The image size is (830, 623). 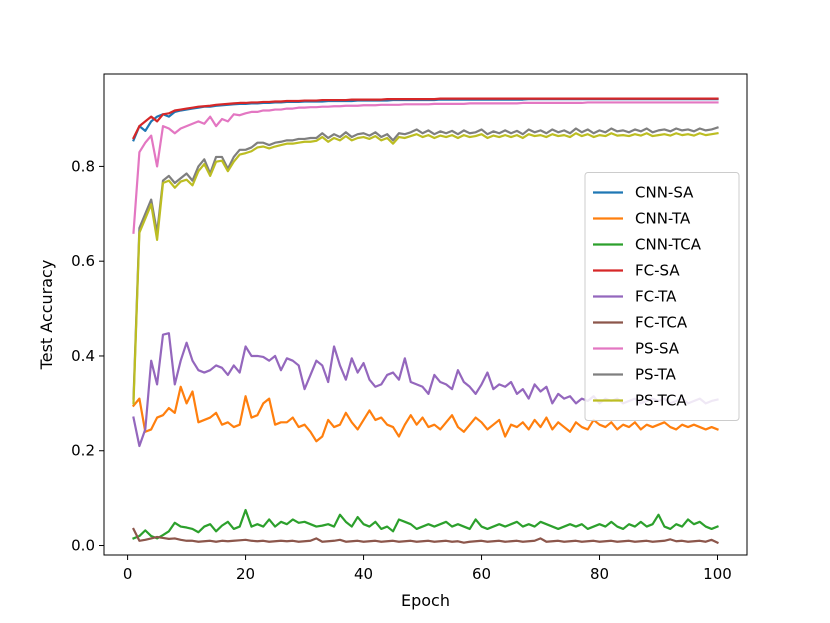 I want to click on x-tick-label: 80, so click(x=599, y=574).